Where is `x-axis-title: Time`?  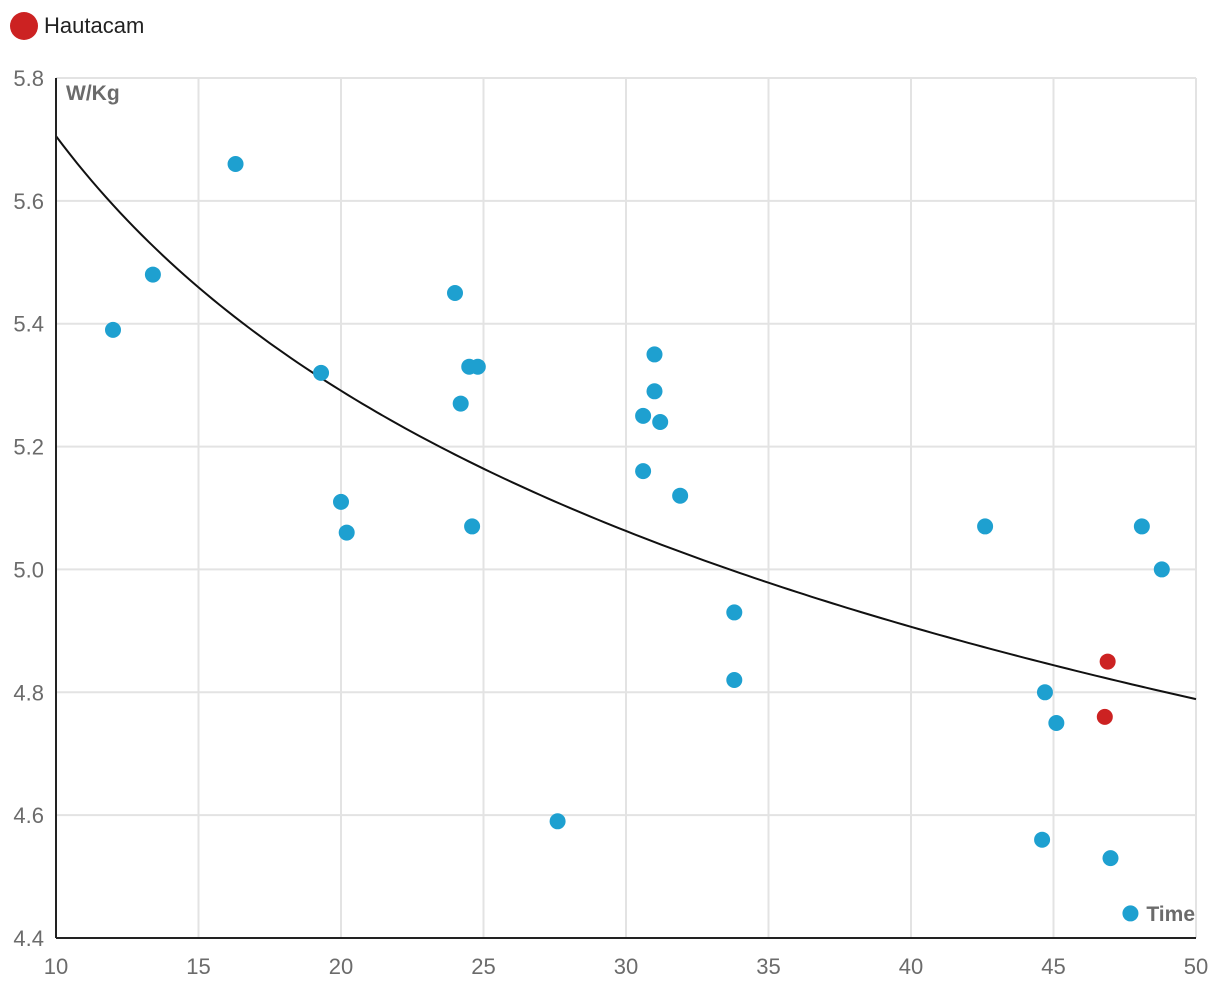 x-axis-title: Time is located at coordinates (1170, 914).